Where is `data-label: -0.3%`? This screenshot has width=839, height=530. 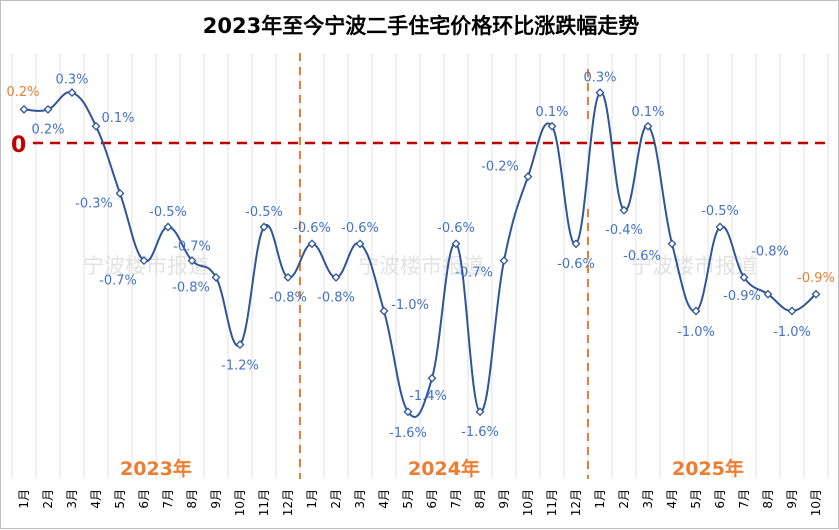 data-label: -0.3% is located at coordinates (94, 203).